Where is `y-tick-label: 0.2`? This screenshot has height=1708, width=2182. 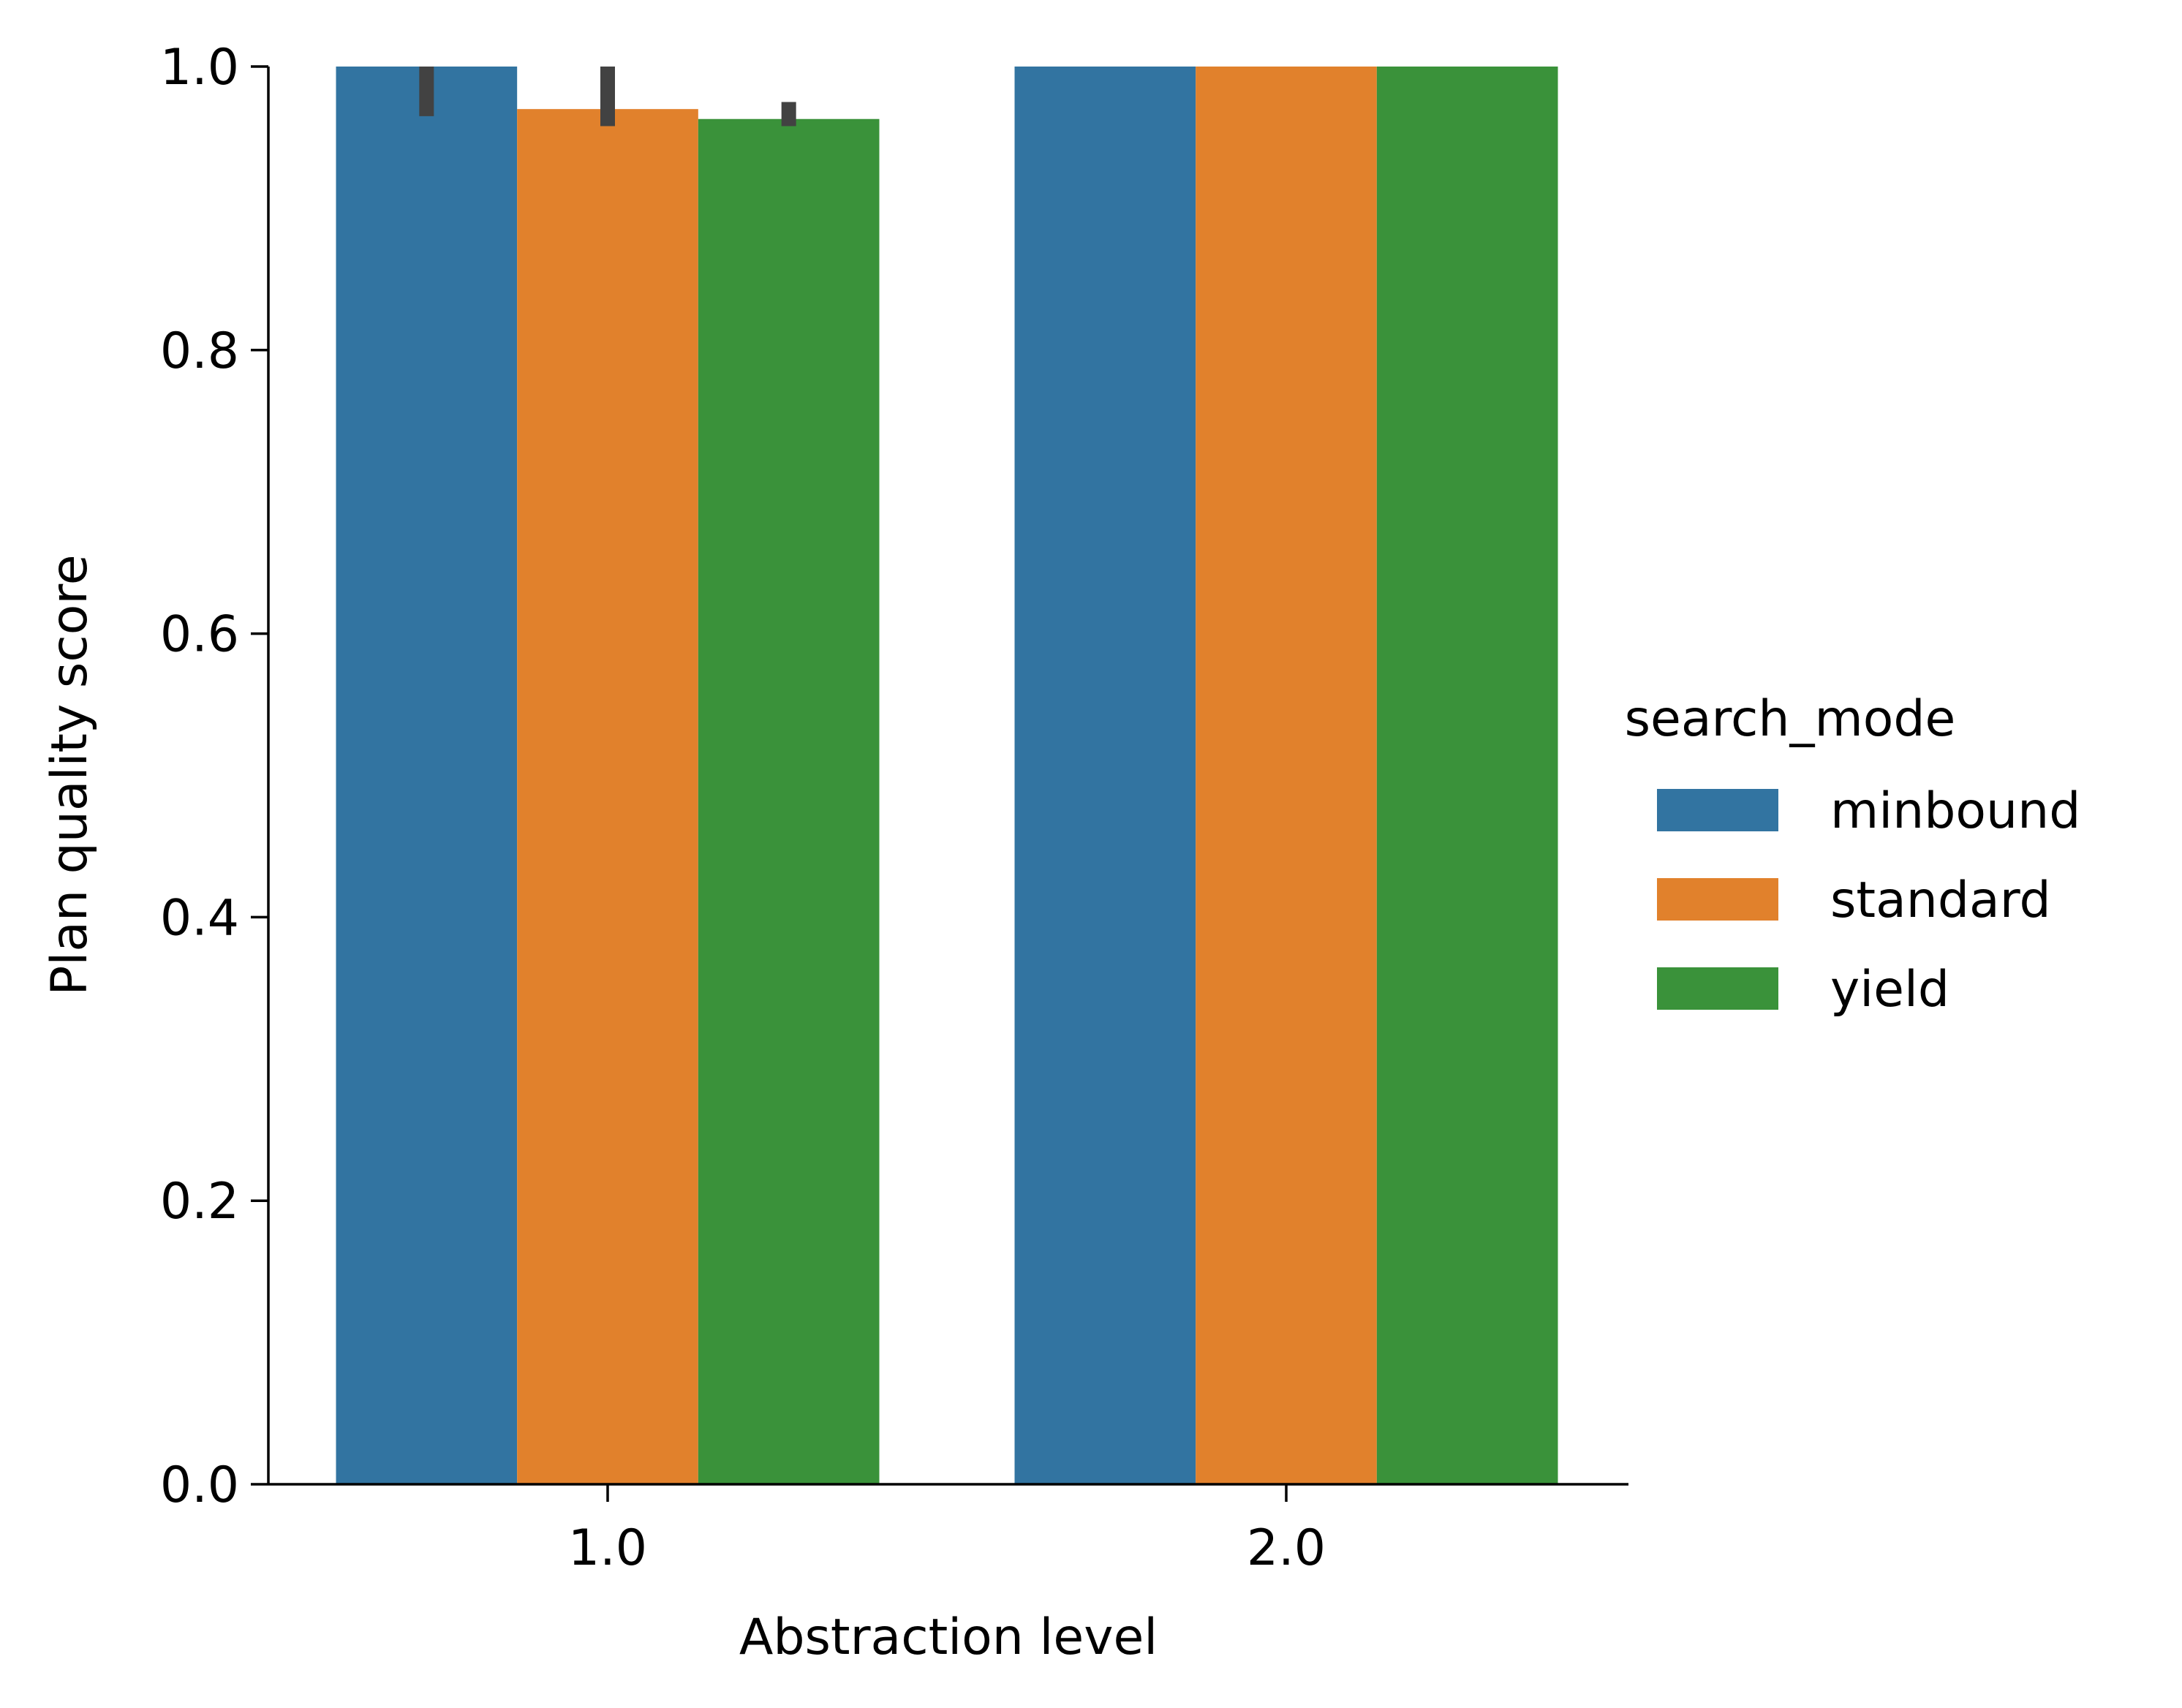
y-tick-label: 0.2 is located at coordinates (199, 1202).